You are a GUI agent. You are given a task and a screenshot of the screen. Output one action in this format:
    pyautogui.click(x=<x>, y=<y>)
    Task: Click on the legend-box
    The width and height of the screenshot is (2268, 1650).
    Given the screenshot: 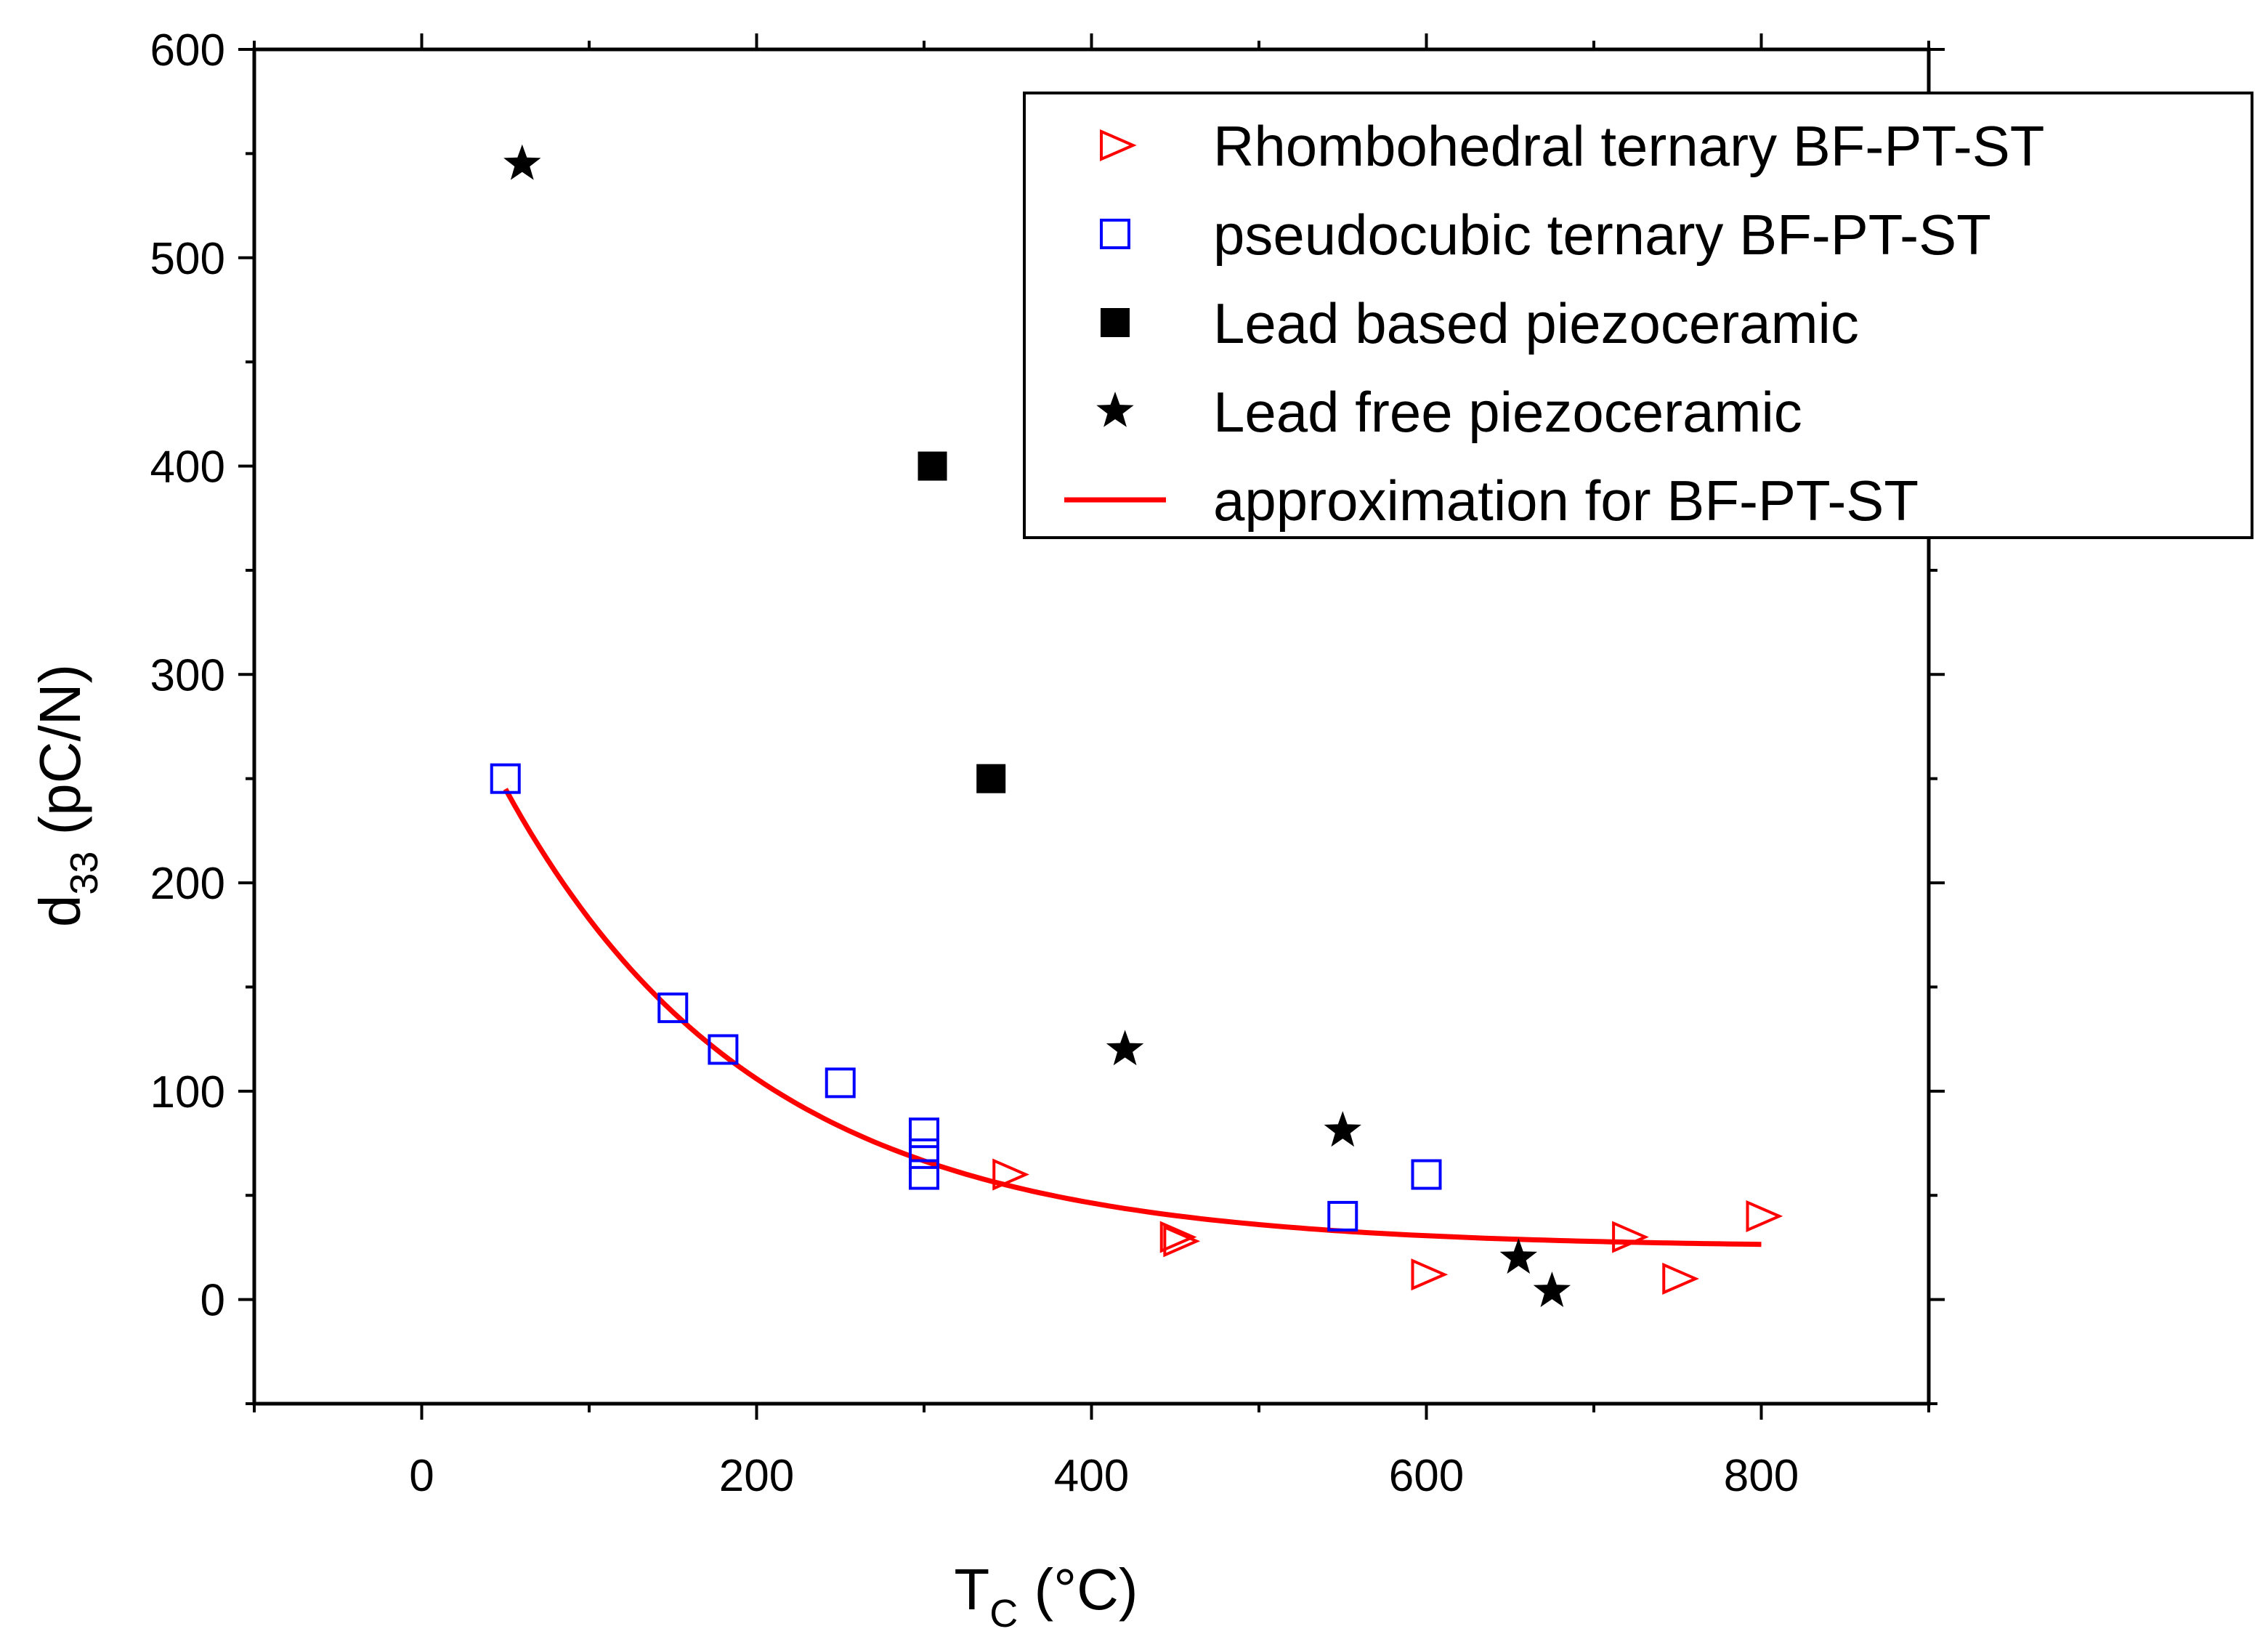 What is the action you would take?
    pyautogui.click(x=1638, y=315)
    